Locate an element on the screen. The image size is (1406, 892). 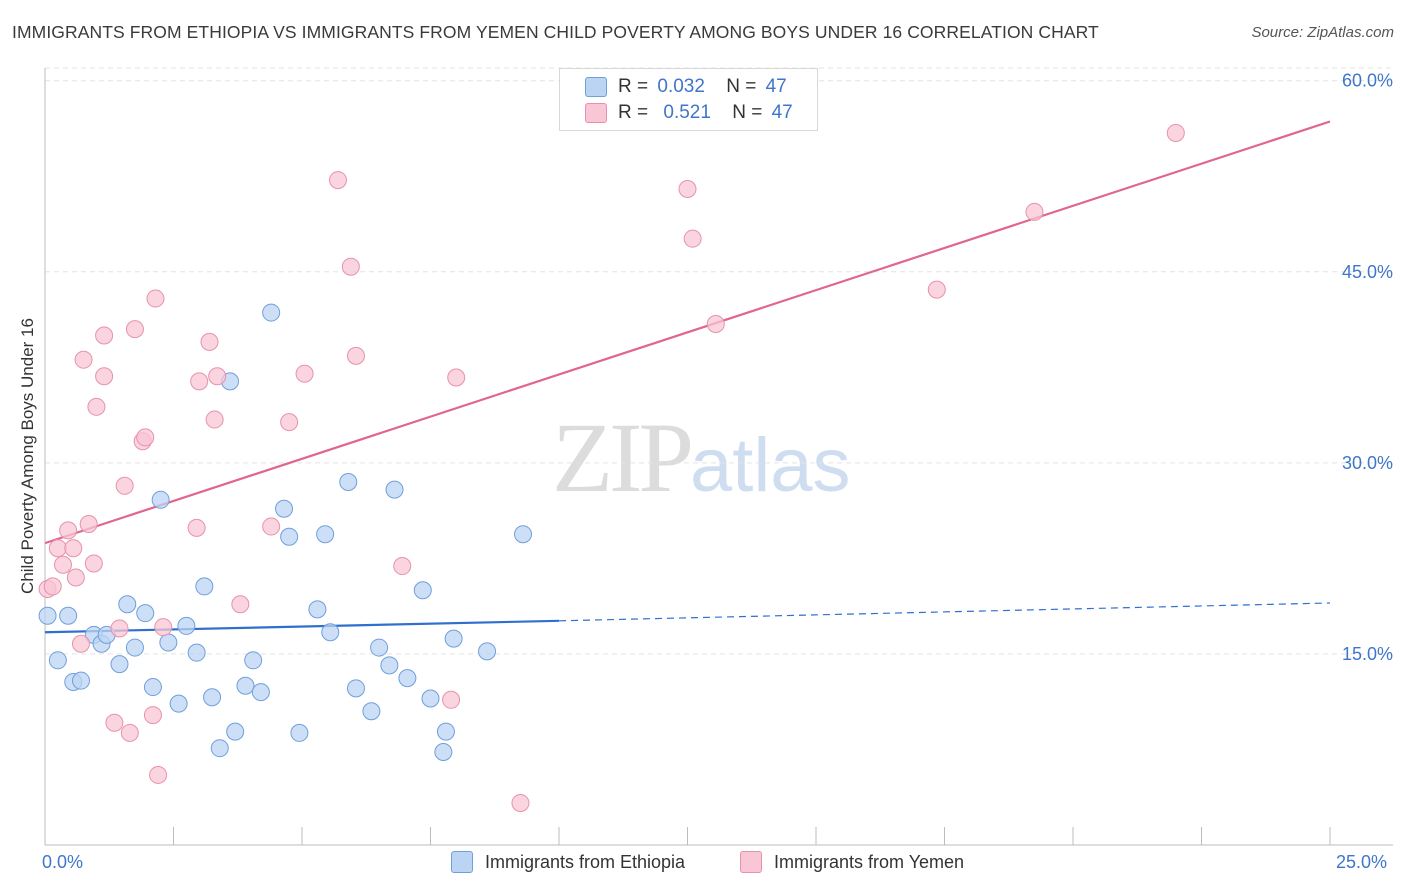
watermark-zip: ZIP is located at coordinates (623, 457).